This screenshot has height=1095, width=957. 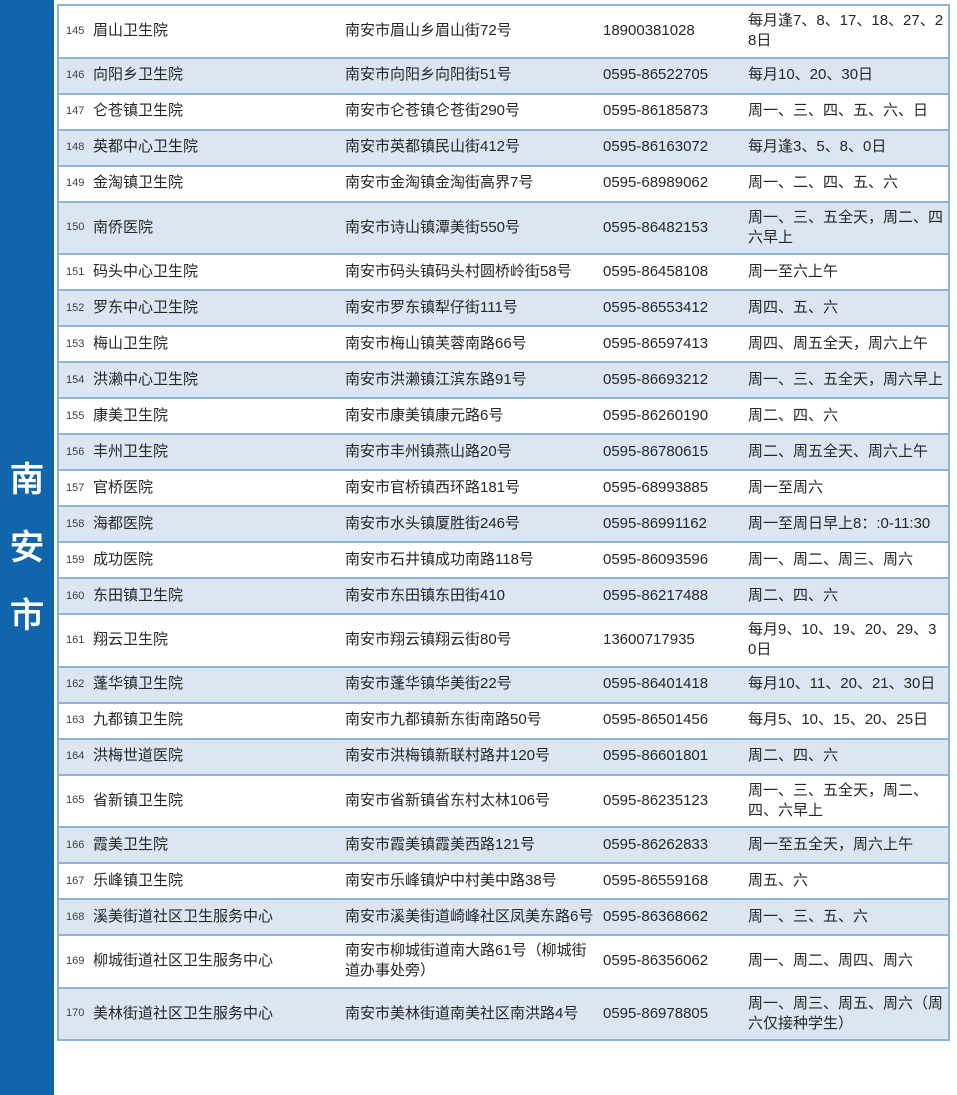 What do you see at coordinates (466, 961) in the screenshot?
I see `clinic-address: 南安市柳城街道南大路61号（柳城街道办事处旁）` at bounding box center [466, 961].